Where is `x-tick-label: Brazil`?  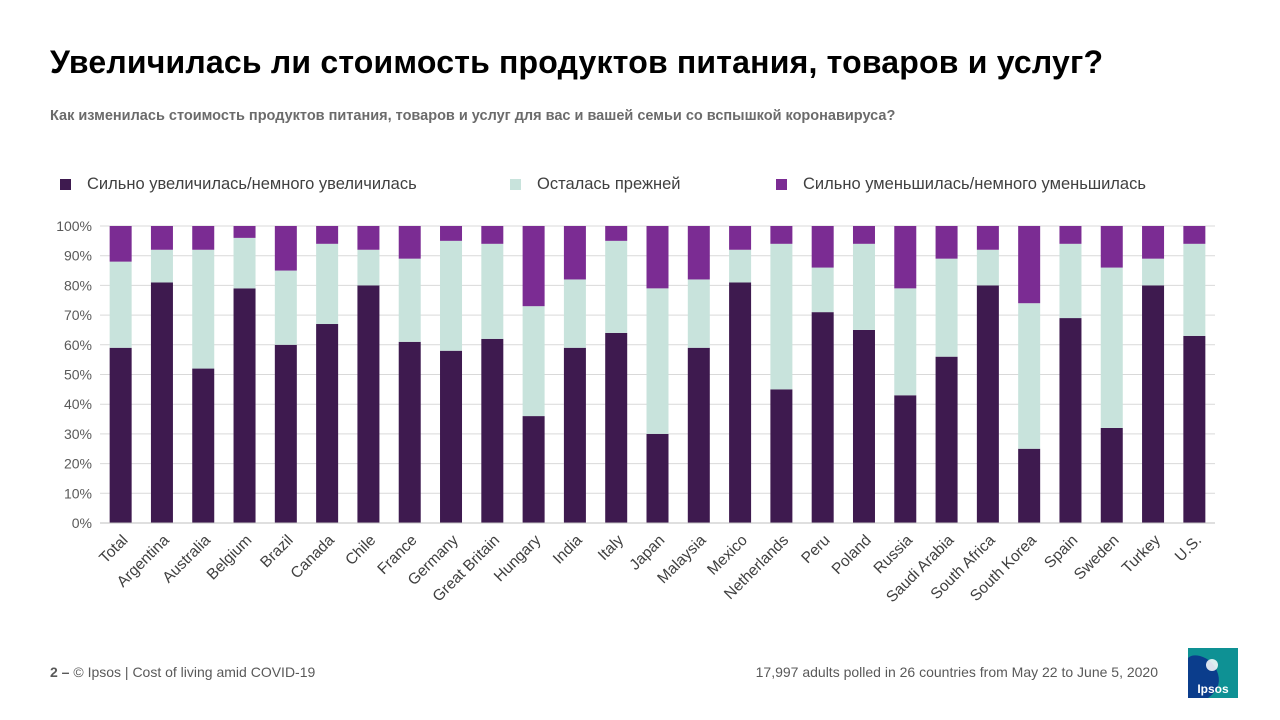 x-tick-label: Brazil is located at coordinates (276, 551).